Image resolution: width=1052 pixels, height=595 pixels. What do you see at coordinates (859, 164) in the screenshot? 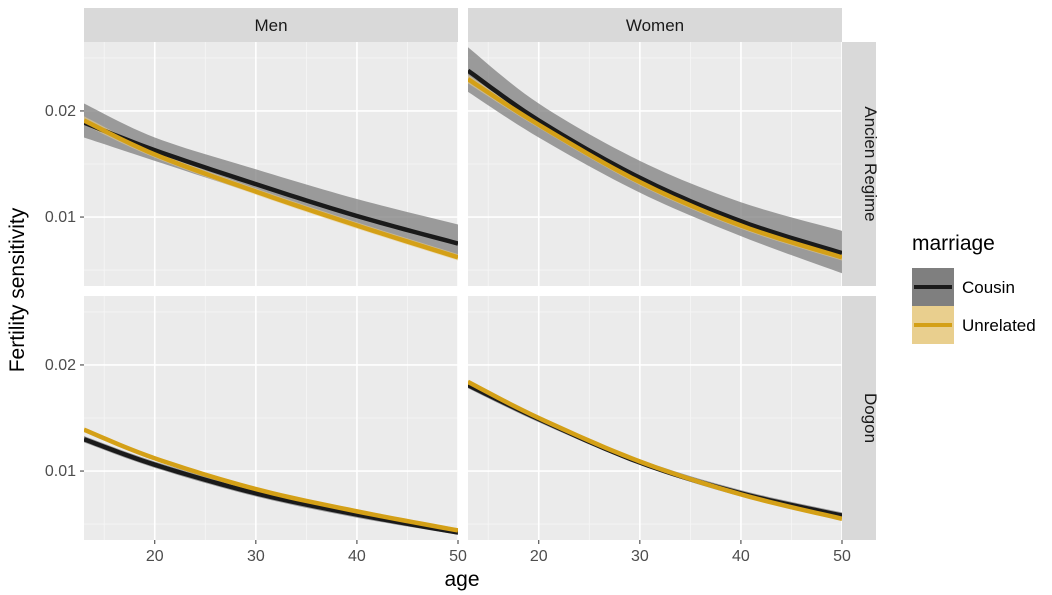
I see `strip-ancien-regime` at bounding box center [859, 164].